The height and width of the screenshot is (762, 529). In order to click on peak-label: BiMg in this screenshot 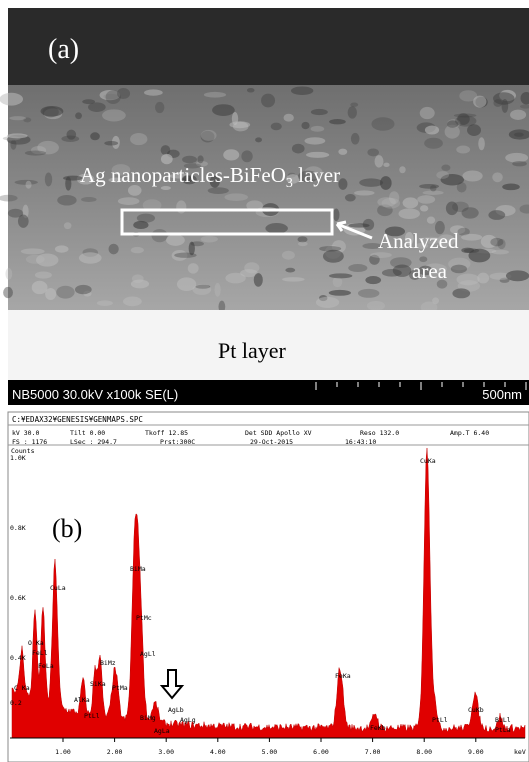, I will do `click(148, 718)`.